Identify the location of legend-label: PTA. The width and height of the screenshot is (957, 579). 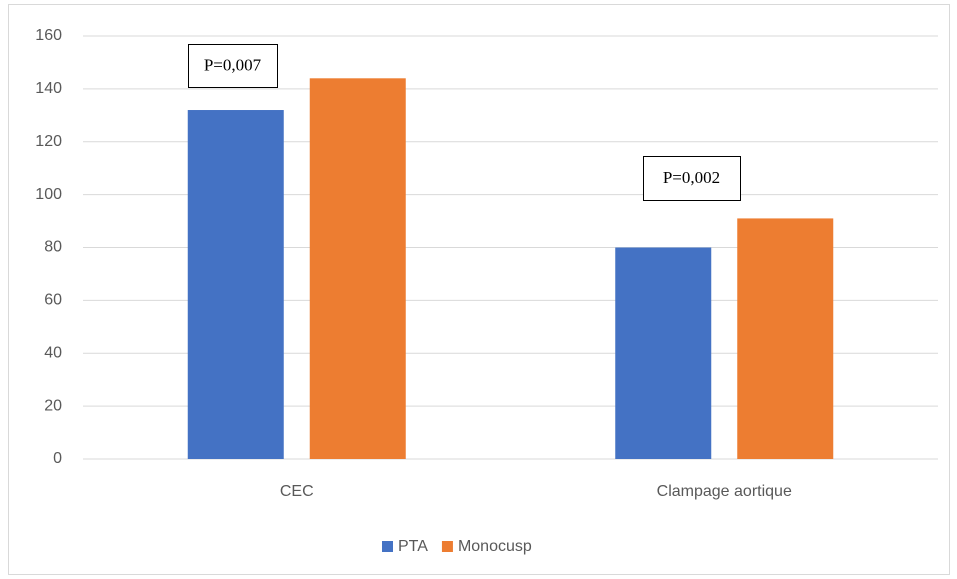
(413, 546).